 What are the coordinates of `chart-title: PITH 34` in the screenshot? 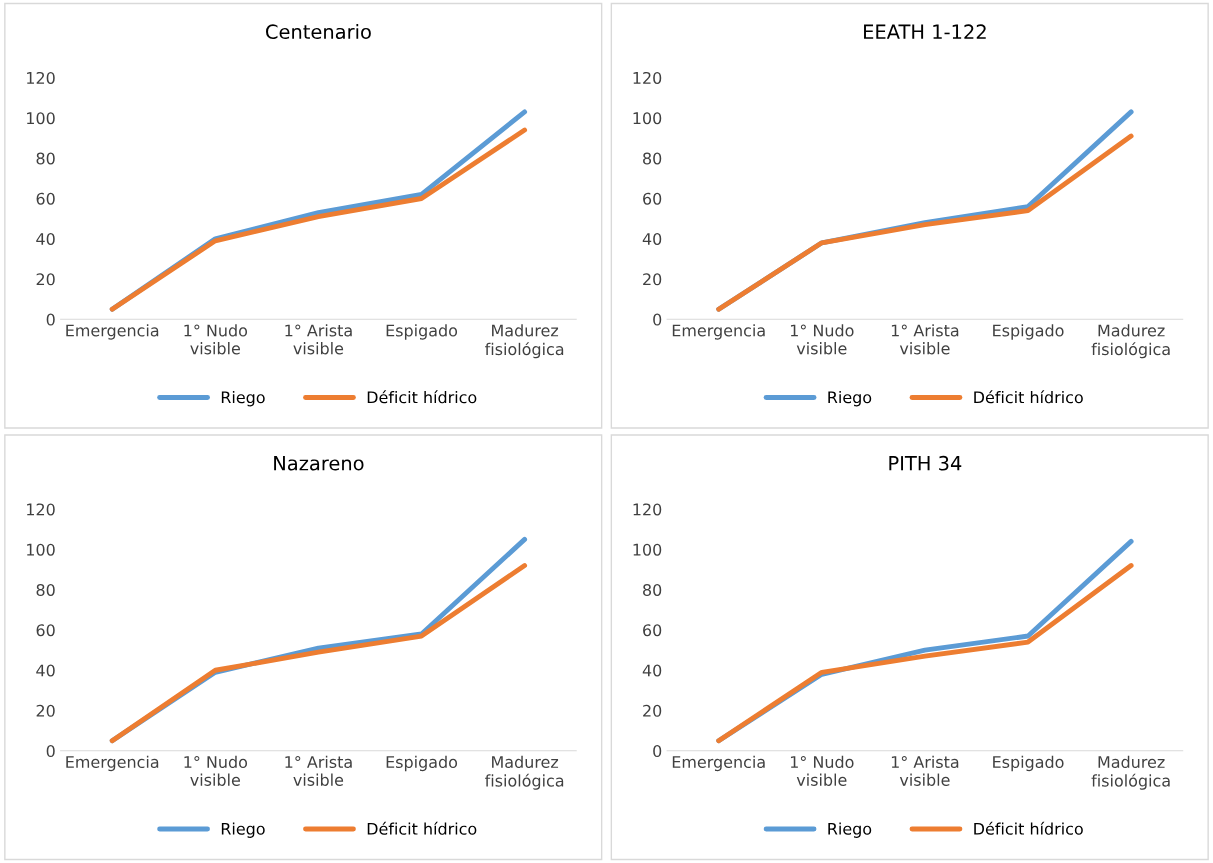 It's located at (925, 463).